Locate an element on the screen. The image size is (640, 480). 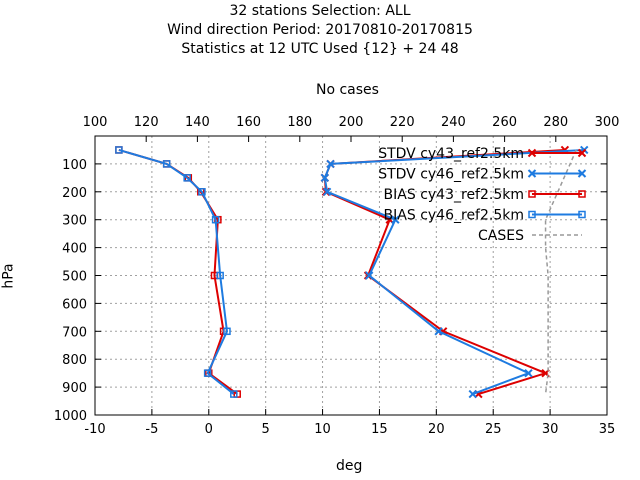
series-line is located at coordinates (176, 271).